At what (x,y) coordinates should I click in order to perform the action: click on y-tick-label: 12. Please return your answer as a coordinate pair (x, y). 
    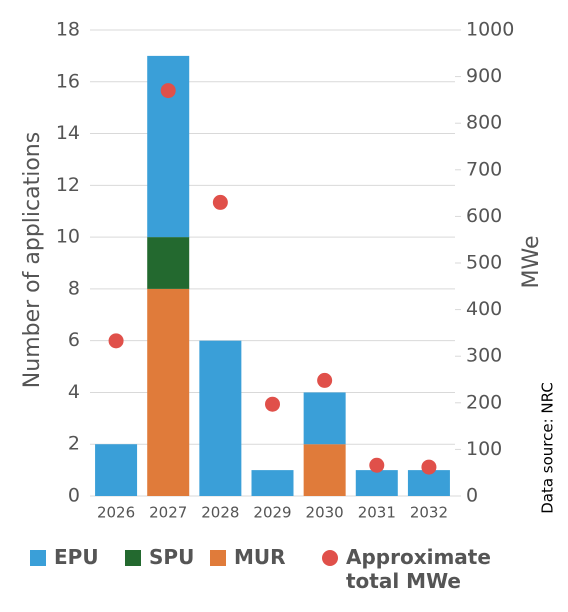
    Looking at the image, I should click on (68, 185).